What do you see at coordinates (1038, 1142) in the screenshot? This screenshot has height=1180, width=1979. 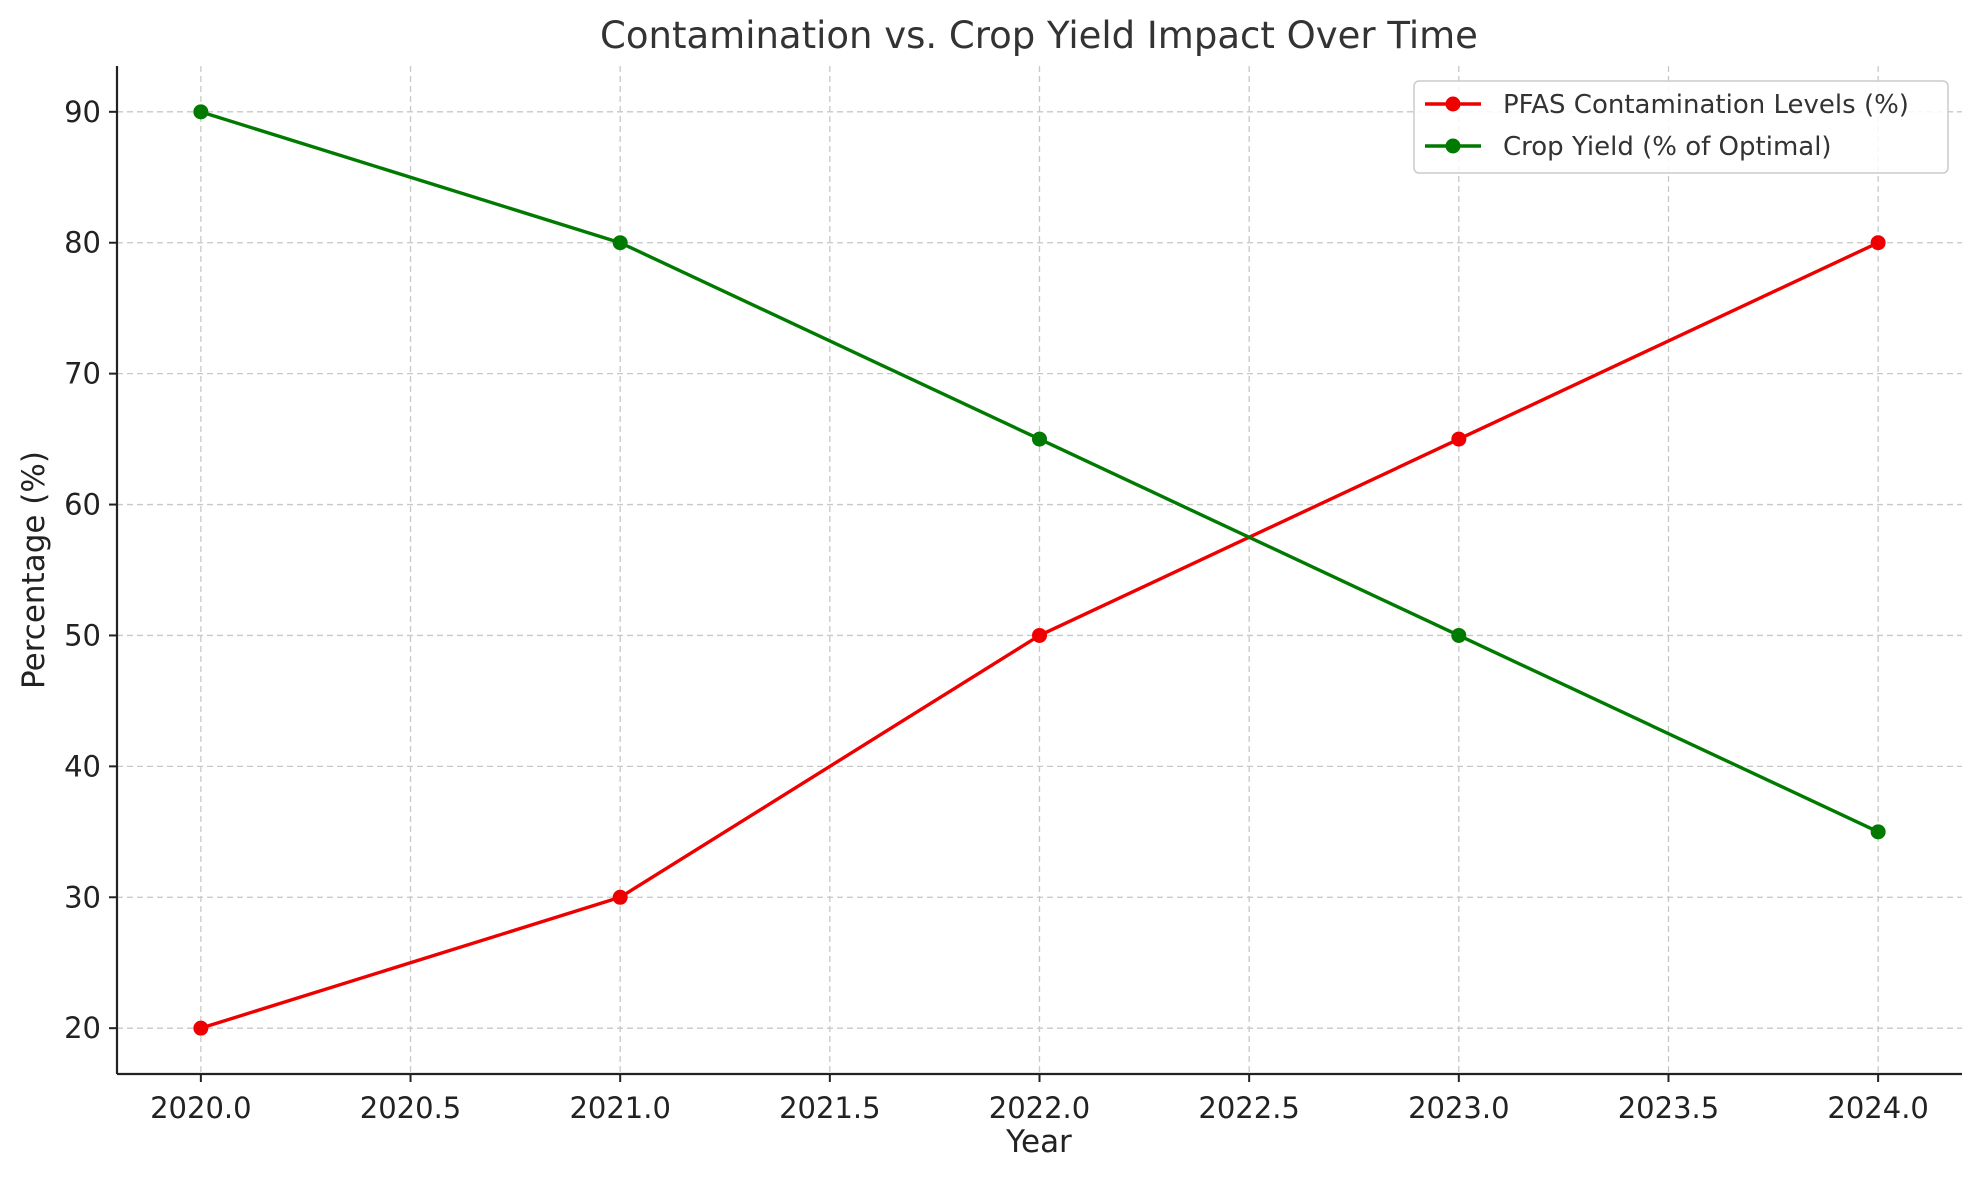 I see `x-axis-label: Year` at bounding box center [1038, 1142].